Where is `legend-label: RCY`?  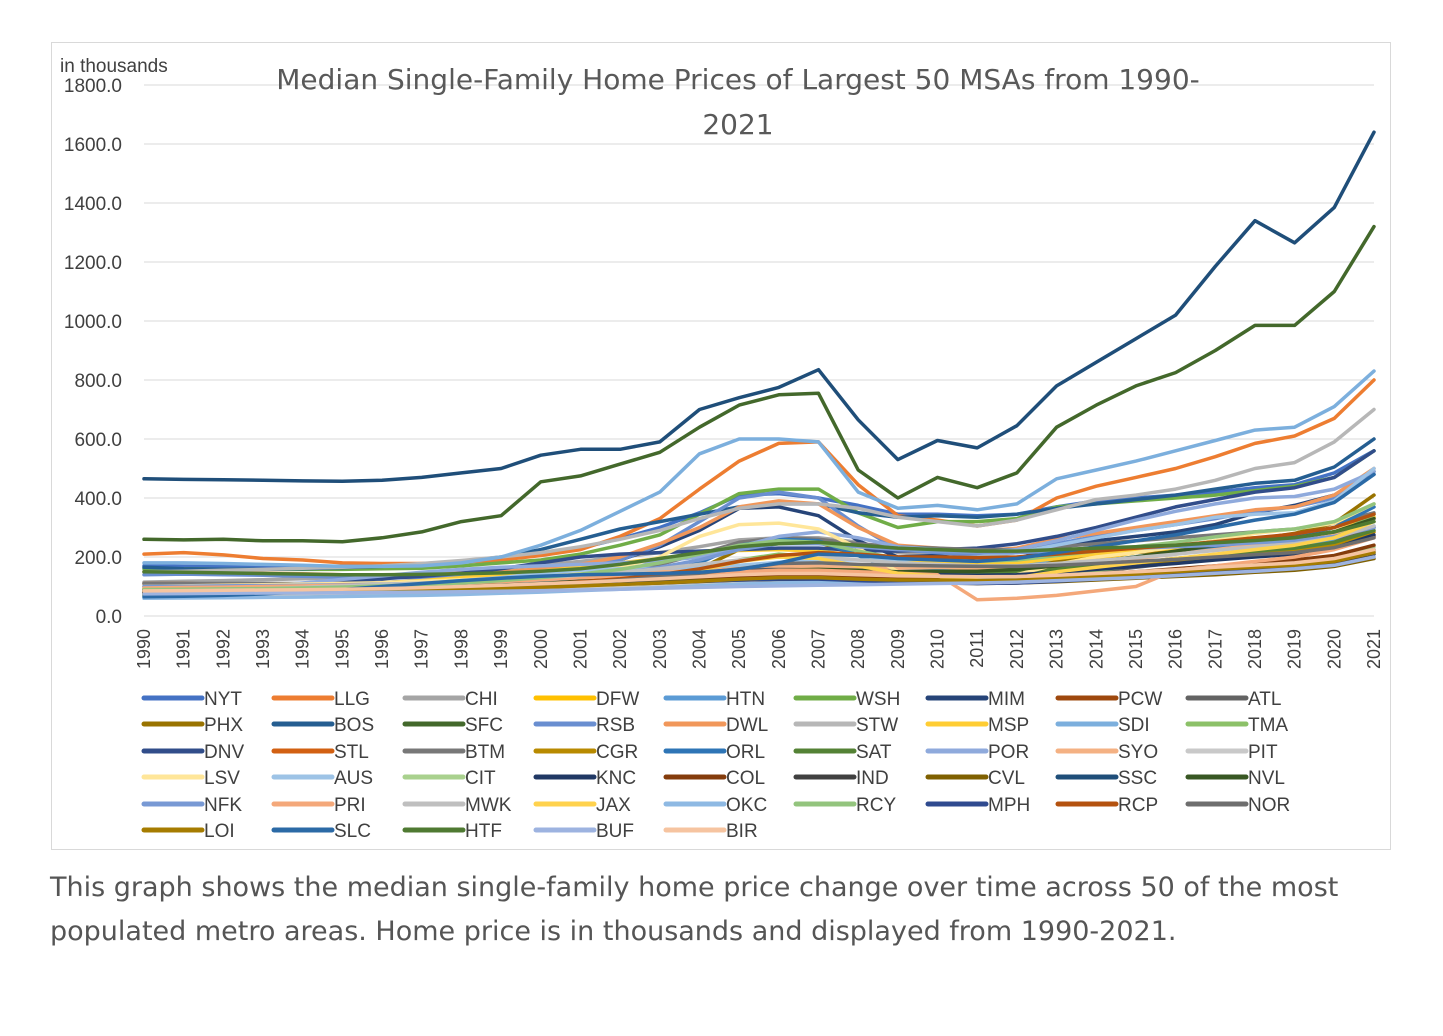 legend-label: RCY is located at coordinates (876, 805).